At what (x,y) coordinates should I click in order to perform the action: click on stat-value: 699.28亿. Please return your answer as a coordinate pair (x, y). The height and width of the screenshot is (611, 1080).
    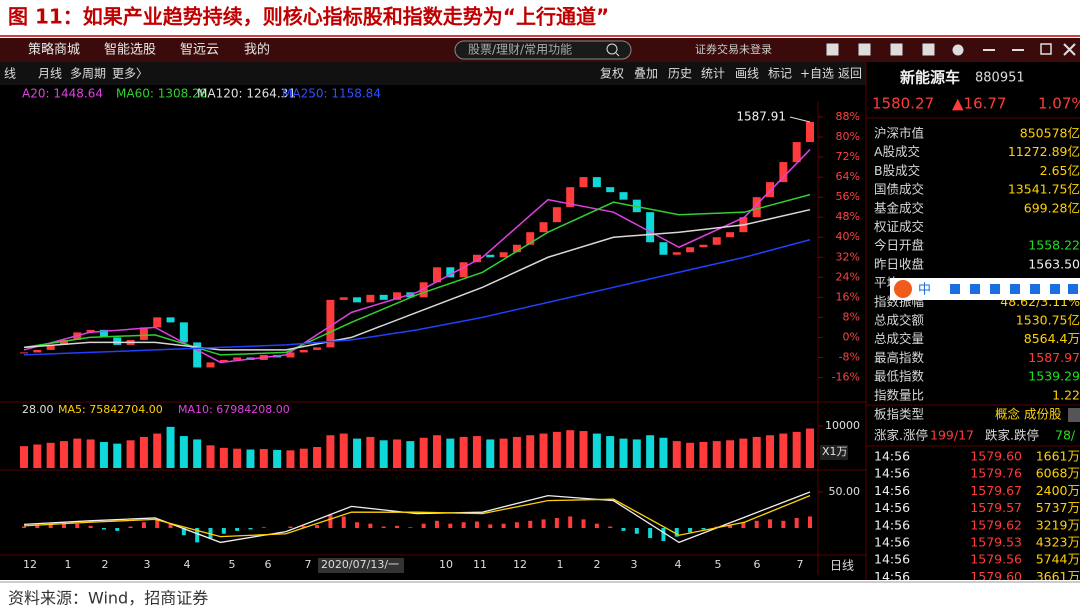
    Looking at the image, I should click on (1052, 207).